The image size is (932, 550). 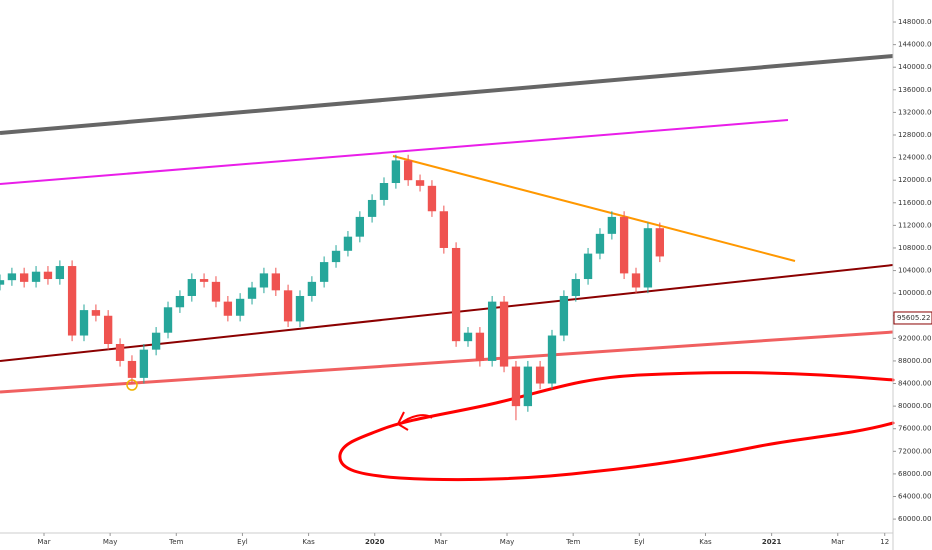 I want to click on y-tick-label: 148000.00, so click(x=915, y=22).